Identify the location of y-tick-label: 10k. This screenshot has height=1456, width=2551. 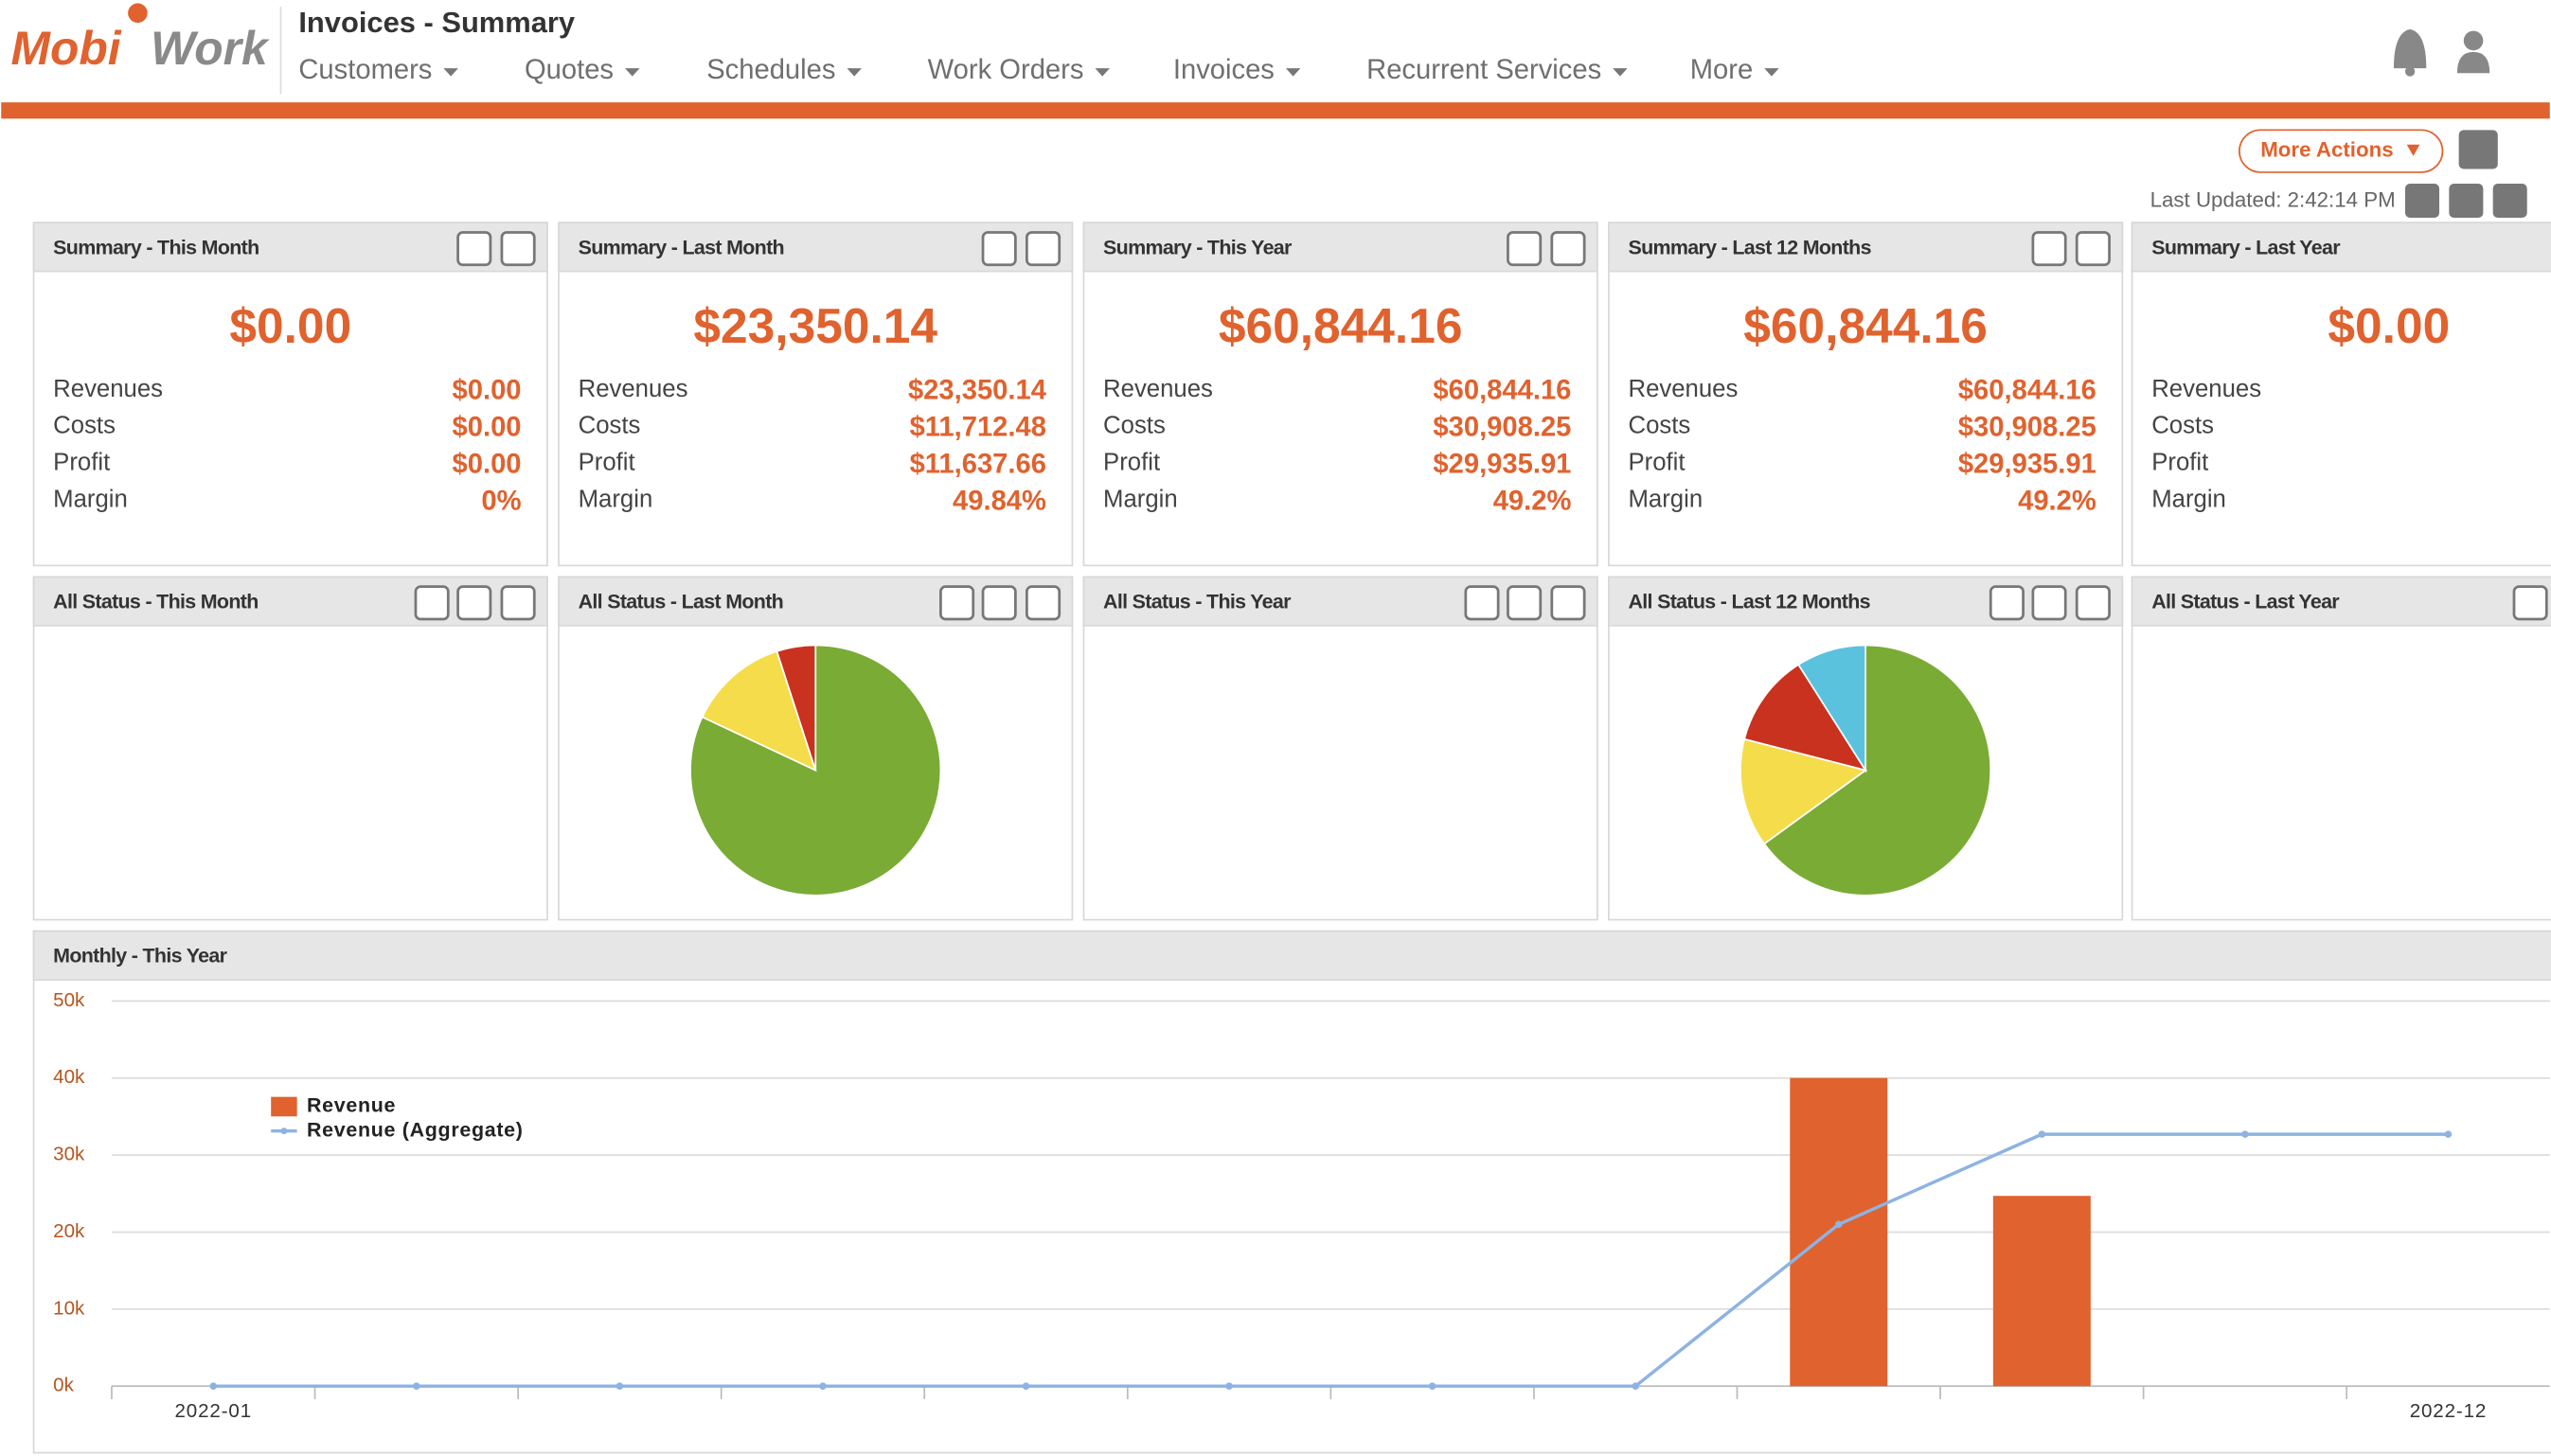
(69, 1308).